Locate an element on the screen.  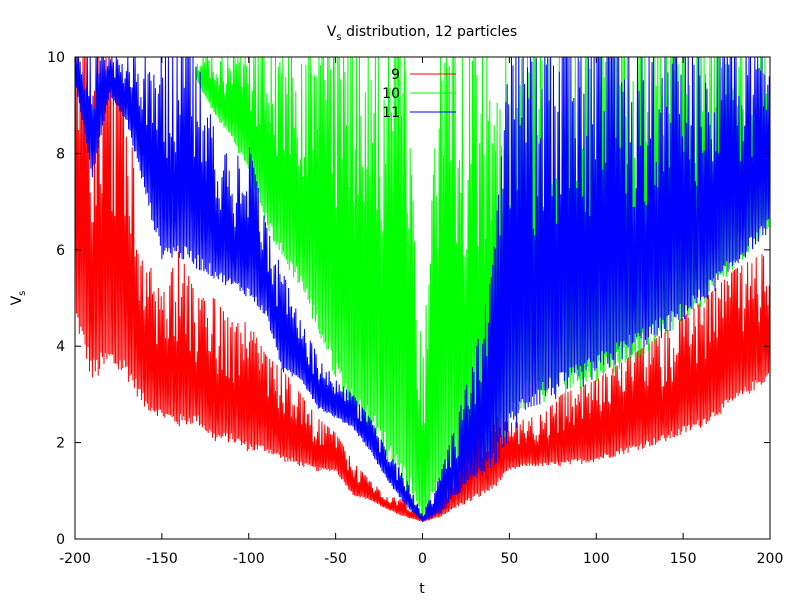
x-tick-label: -50 is located at coordinates (335, 559).